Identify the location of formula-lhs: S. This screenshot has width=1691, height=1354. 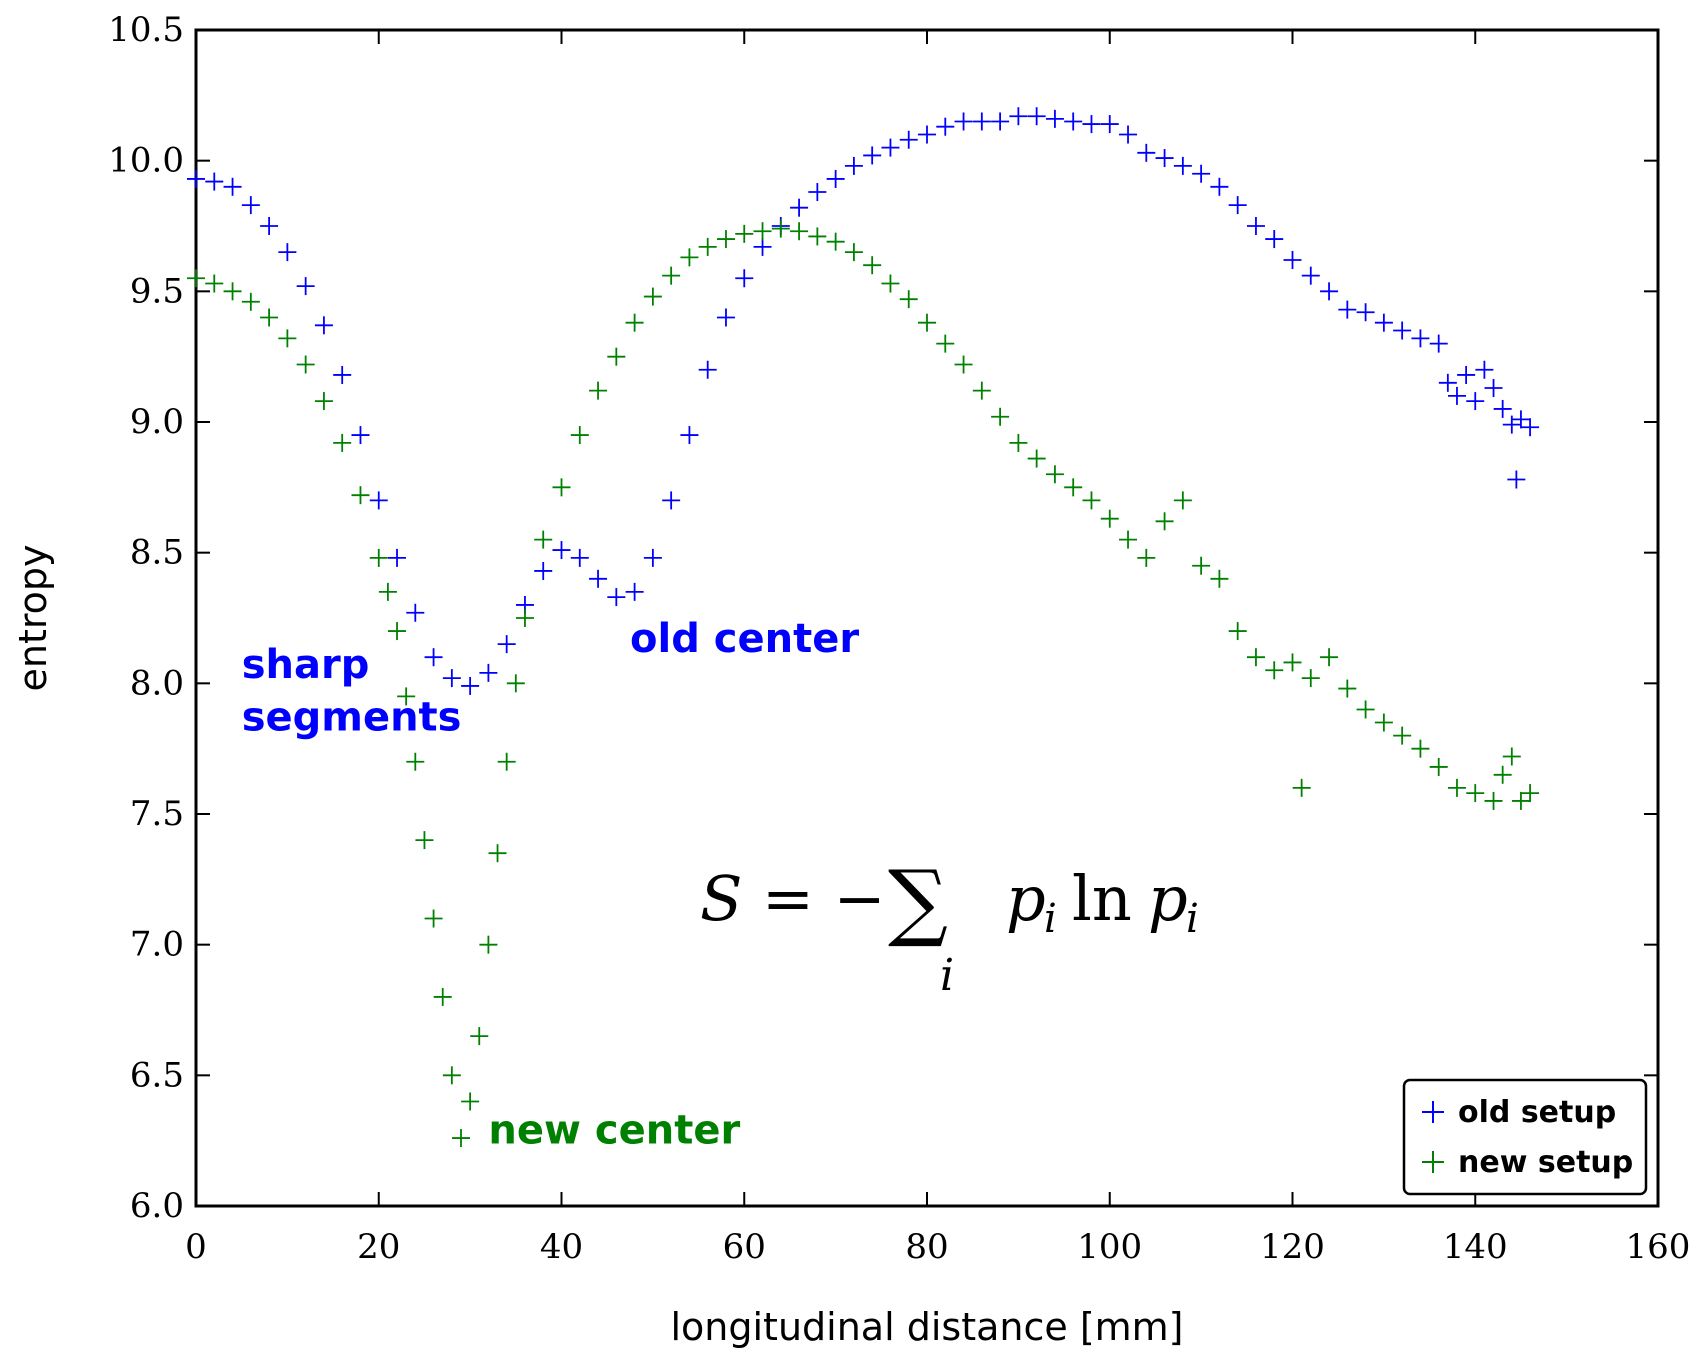
(721, 898).